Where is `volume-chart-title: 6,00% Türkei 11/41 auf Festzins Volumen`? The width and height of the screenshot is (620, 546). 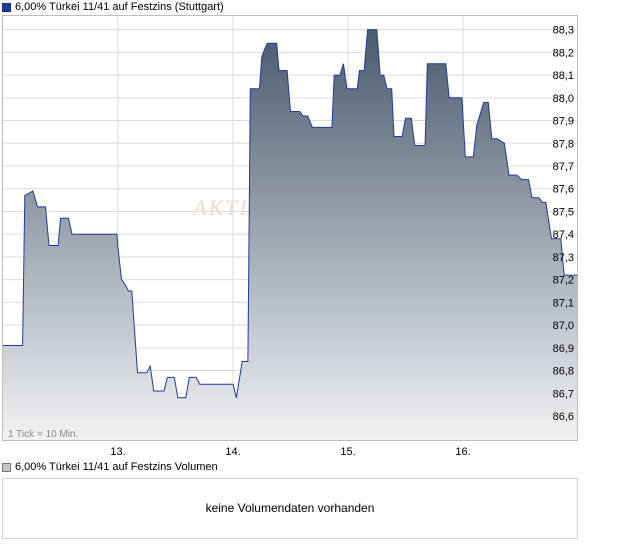
volume-chart-title: 6,00% Türkei 11/41 auf Festzins Volumen is located at coordinates (116, 467).